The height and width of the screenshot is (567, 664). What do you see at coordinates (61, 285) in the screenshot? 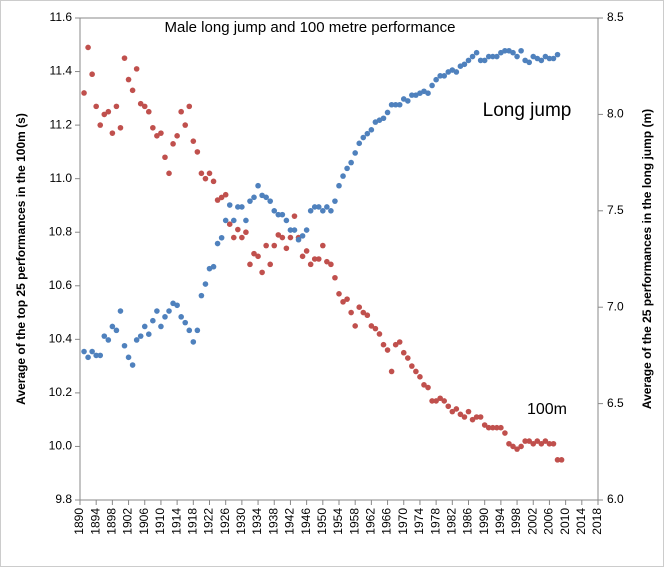
I see `y-tick-label: 10.6` at bounding box center [61, 285].